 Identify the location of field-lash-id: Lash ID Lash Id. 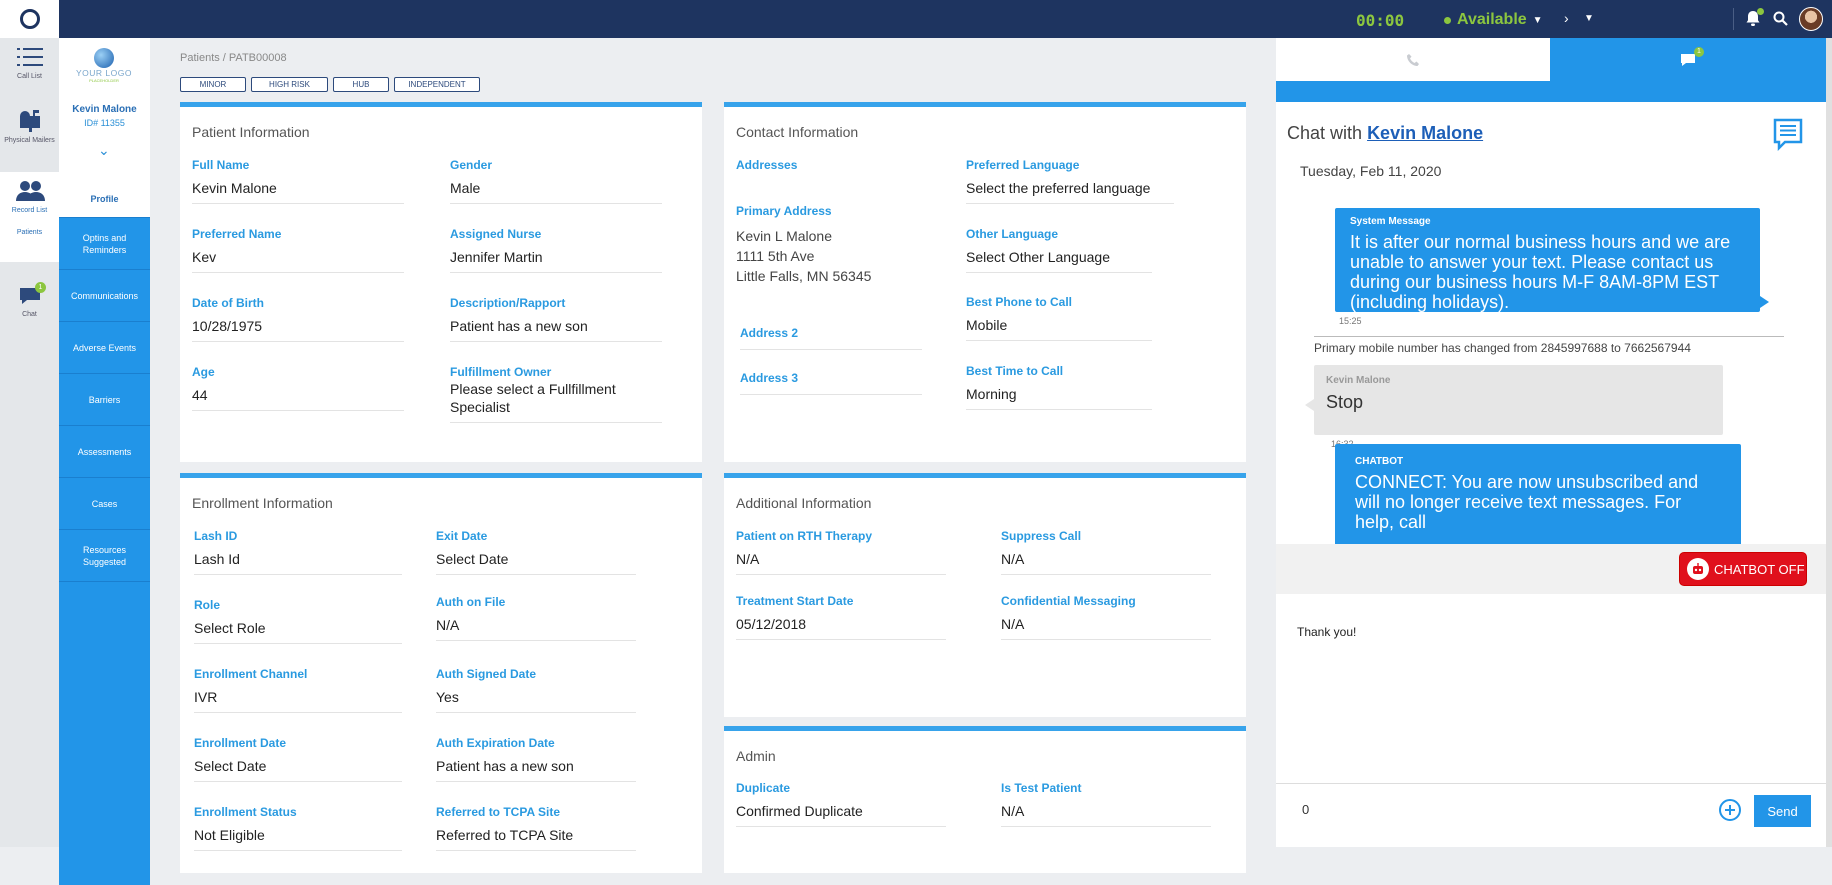
(298, 552).